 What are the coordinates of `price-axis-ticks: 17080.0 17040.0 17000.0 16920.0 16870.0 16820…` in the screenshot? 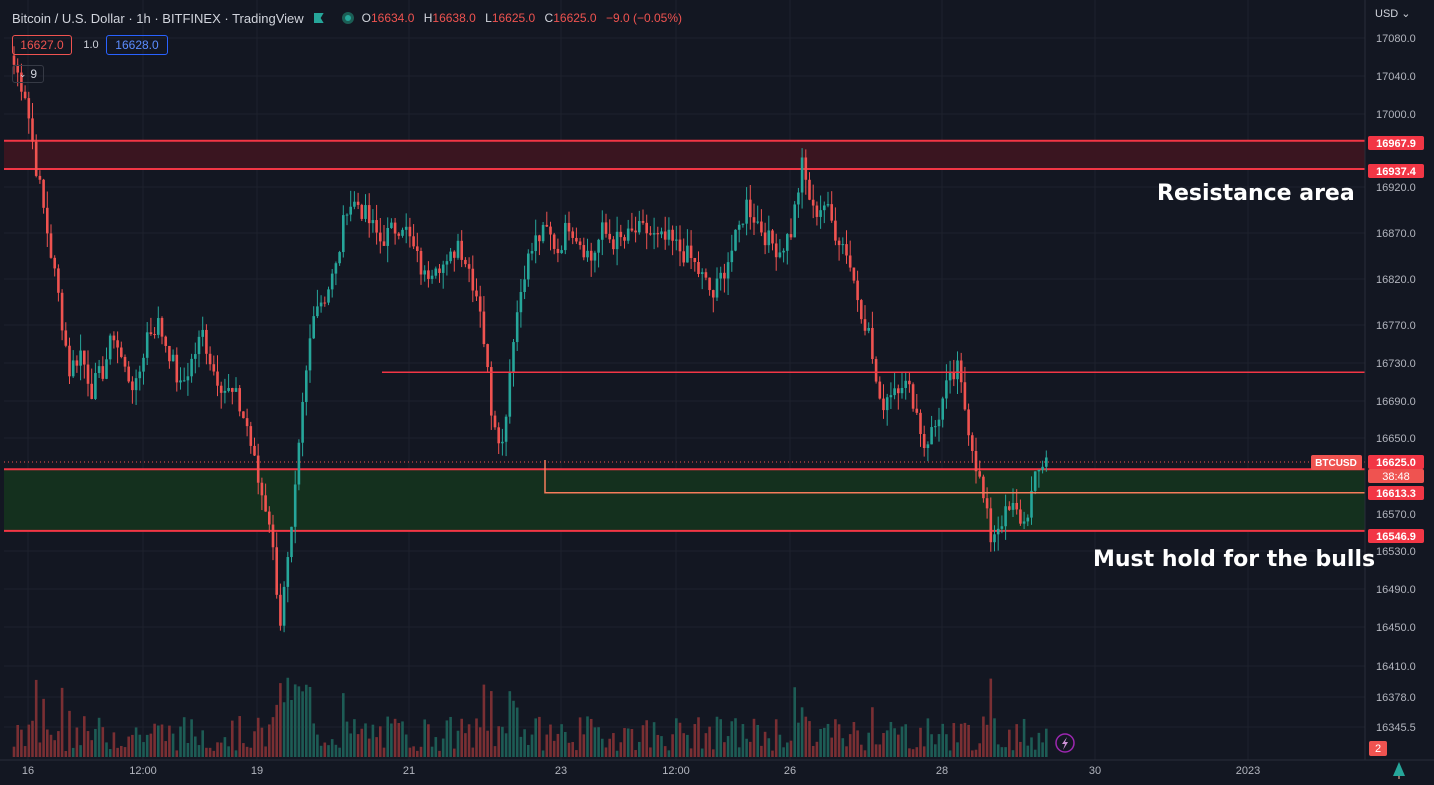 It's located at (1396, 383).